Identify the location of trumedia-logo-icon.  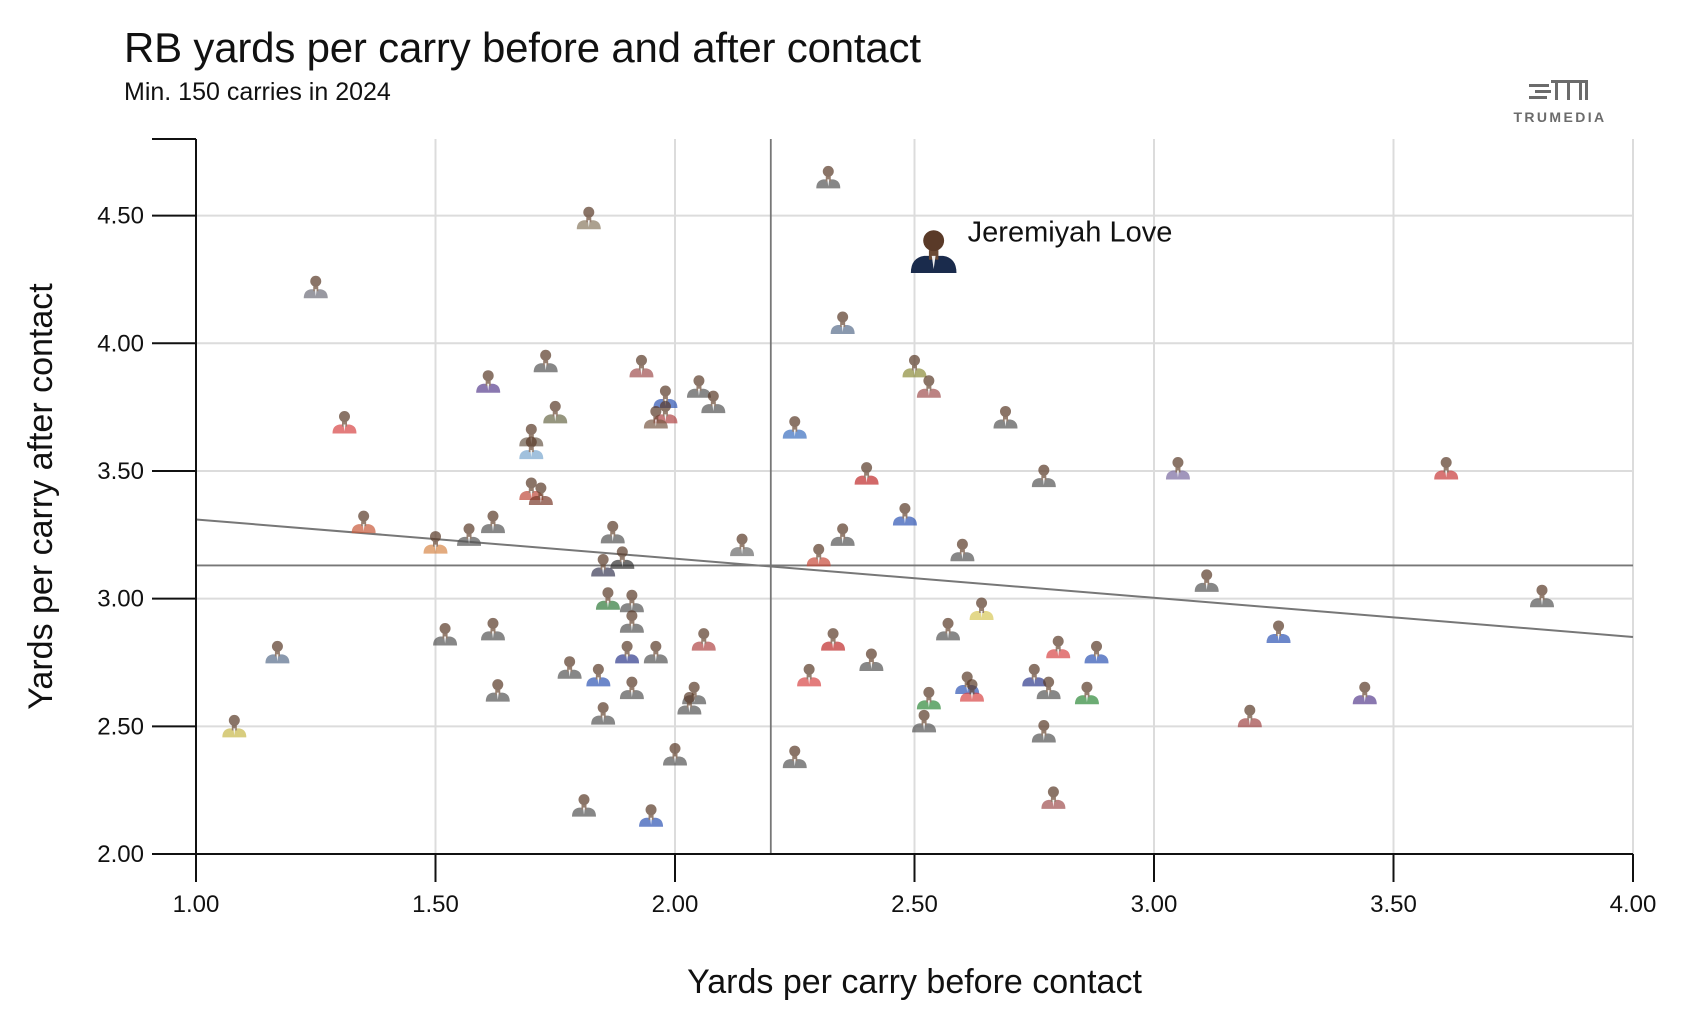
(1558, 90).